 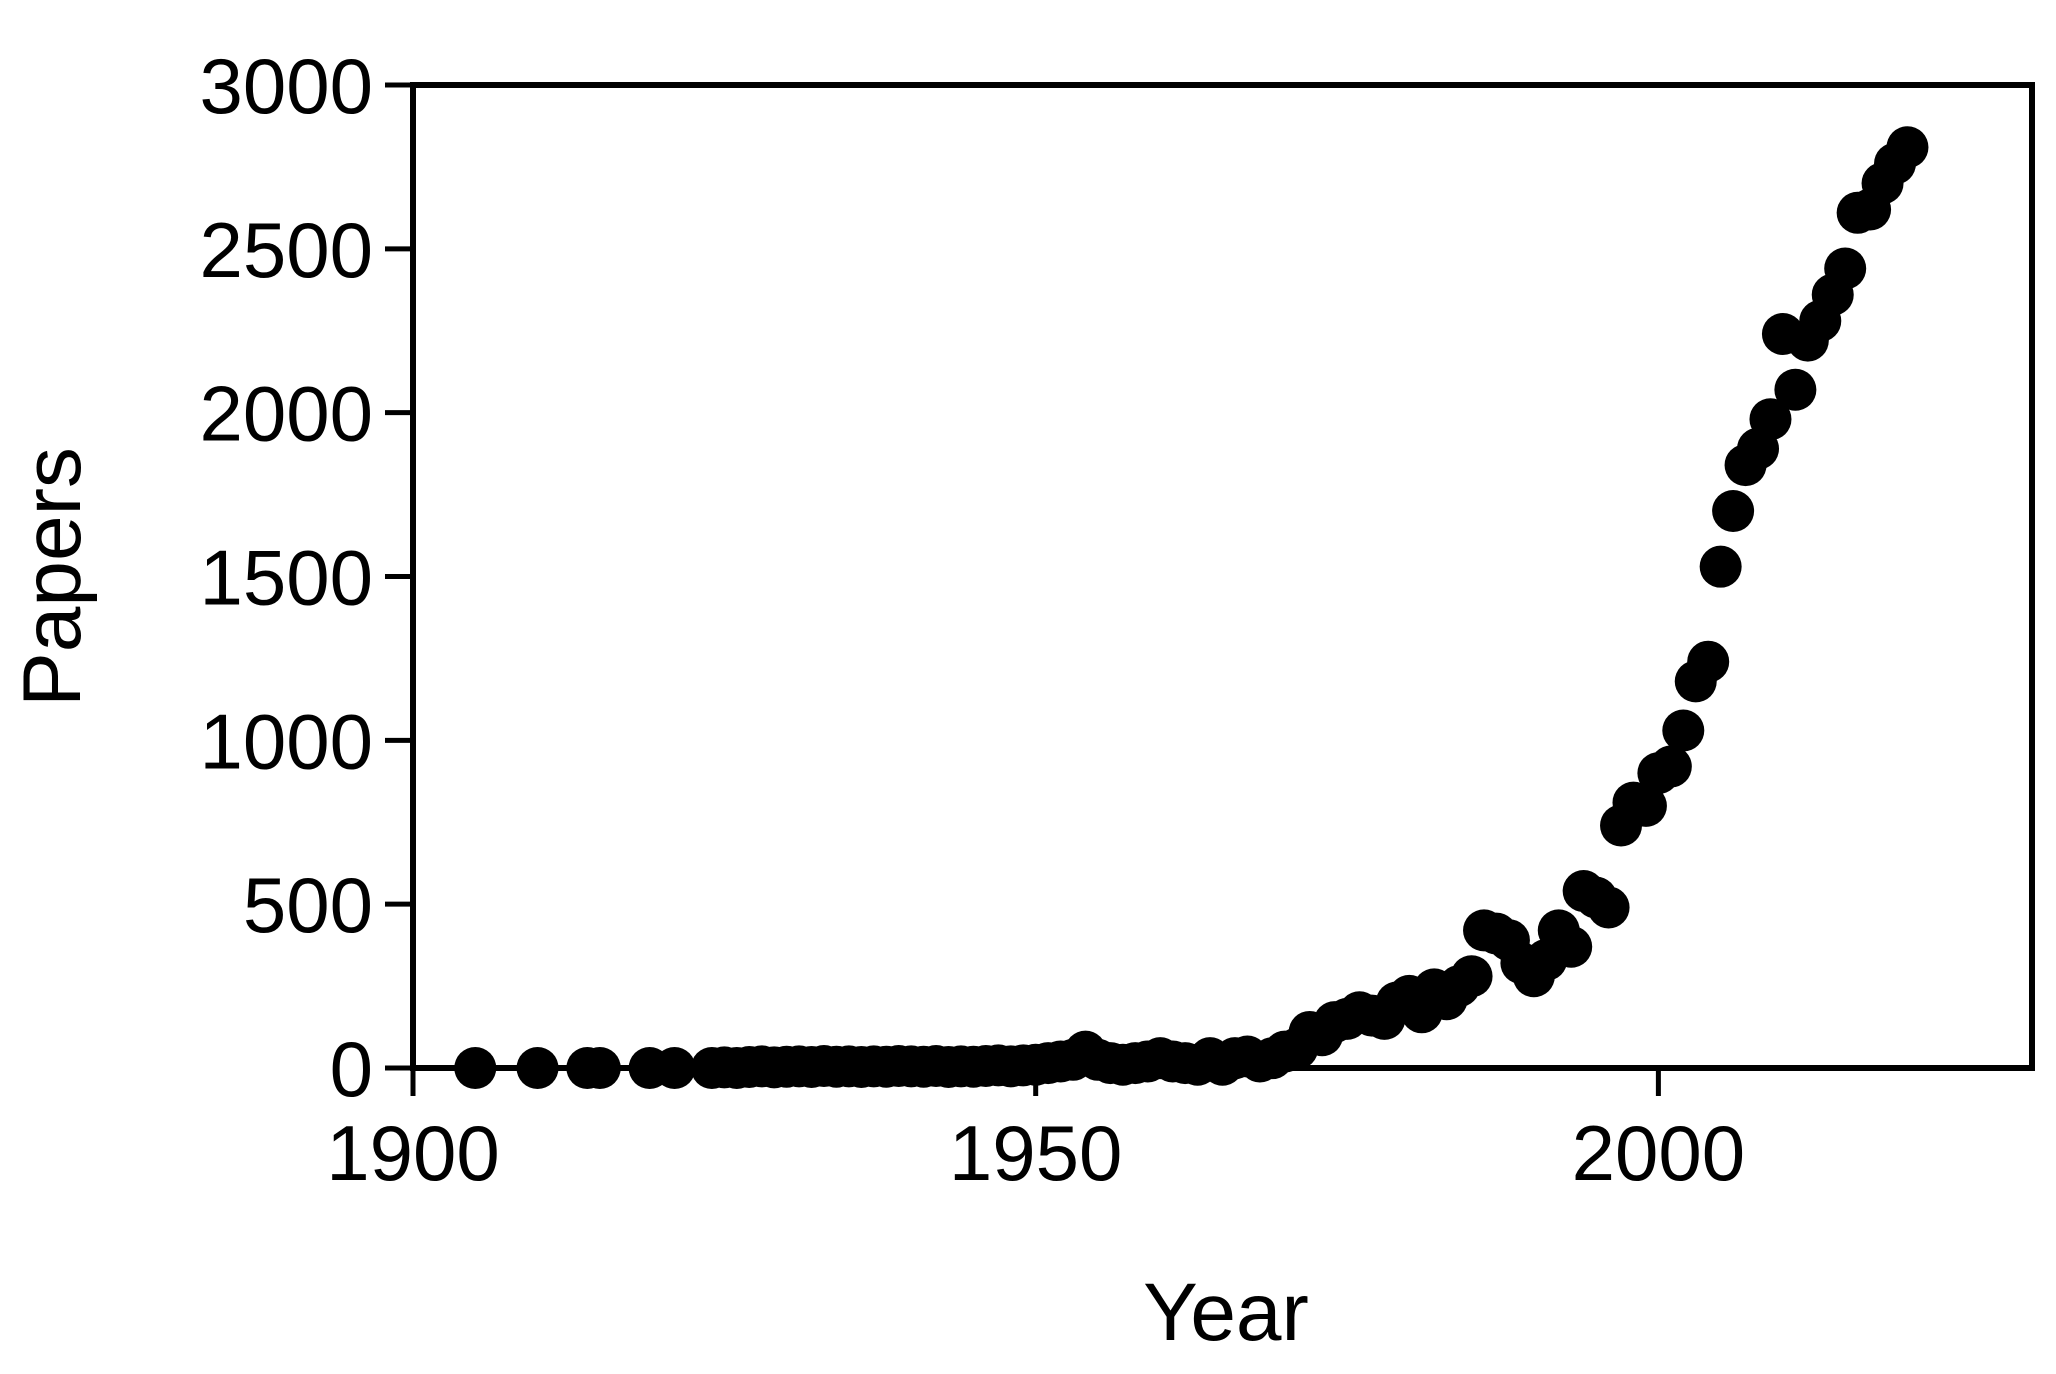 I want to click on x-tick-label: 1950, so click(x=1036, y=1153).